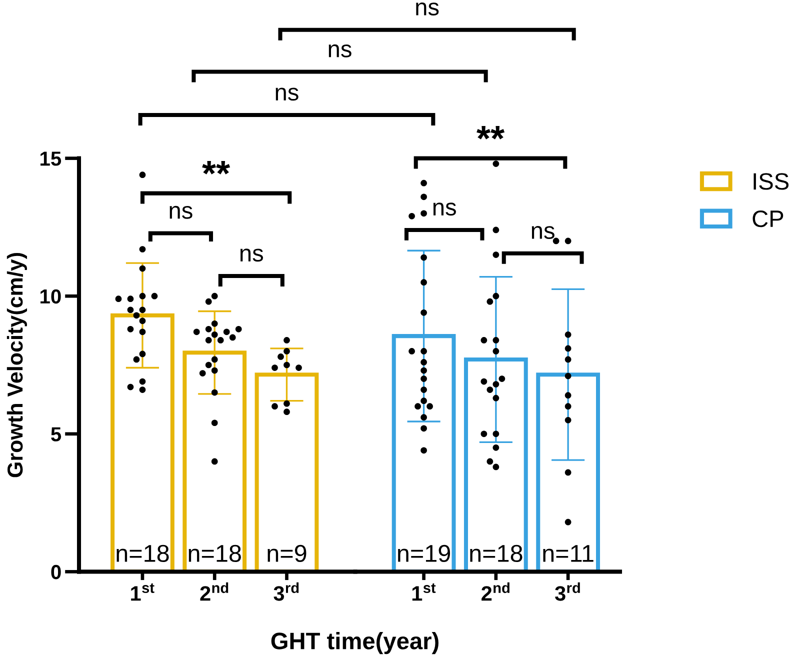  What do you see at coordinates (216, 167) in the screenshot?
I see `annotation: **` at bounding box center [216, 167].